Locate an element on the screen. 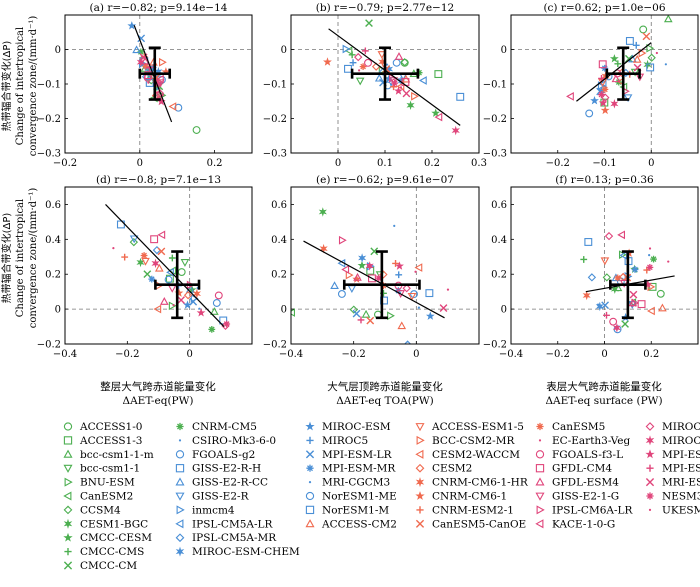 This screenshot has height=587, width=700. point-ccsm4 is located at coordinates (134, 242).